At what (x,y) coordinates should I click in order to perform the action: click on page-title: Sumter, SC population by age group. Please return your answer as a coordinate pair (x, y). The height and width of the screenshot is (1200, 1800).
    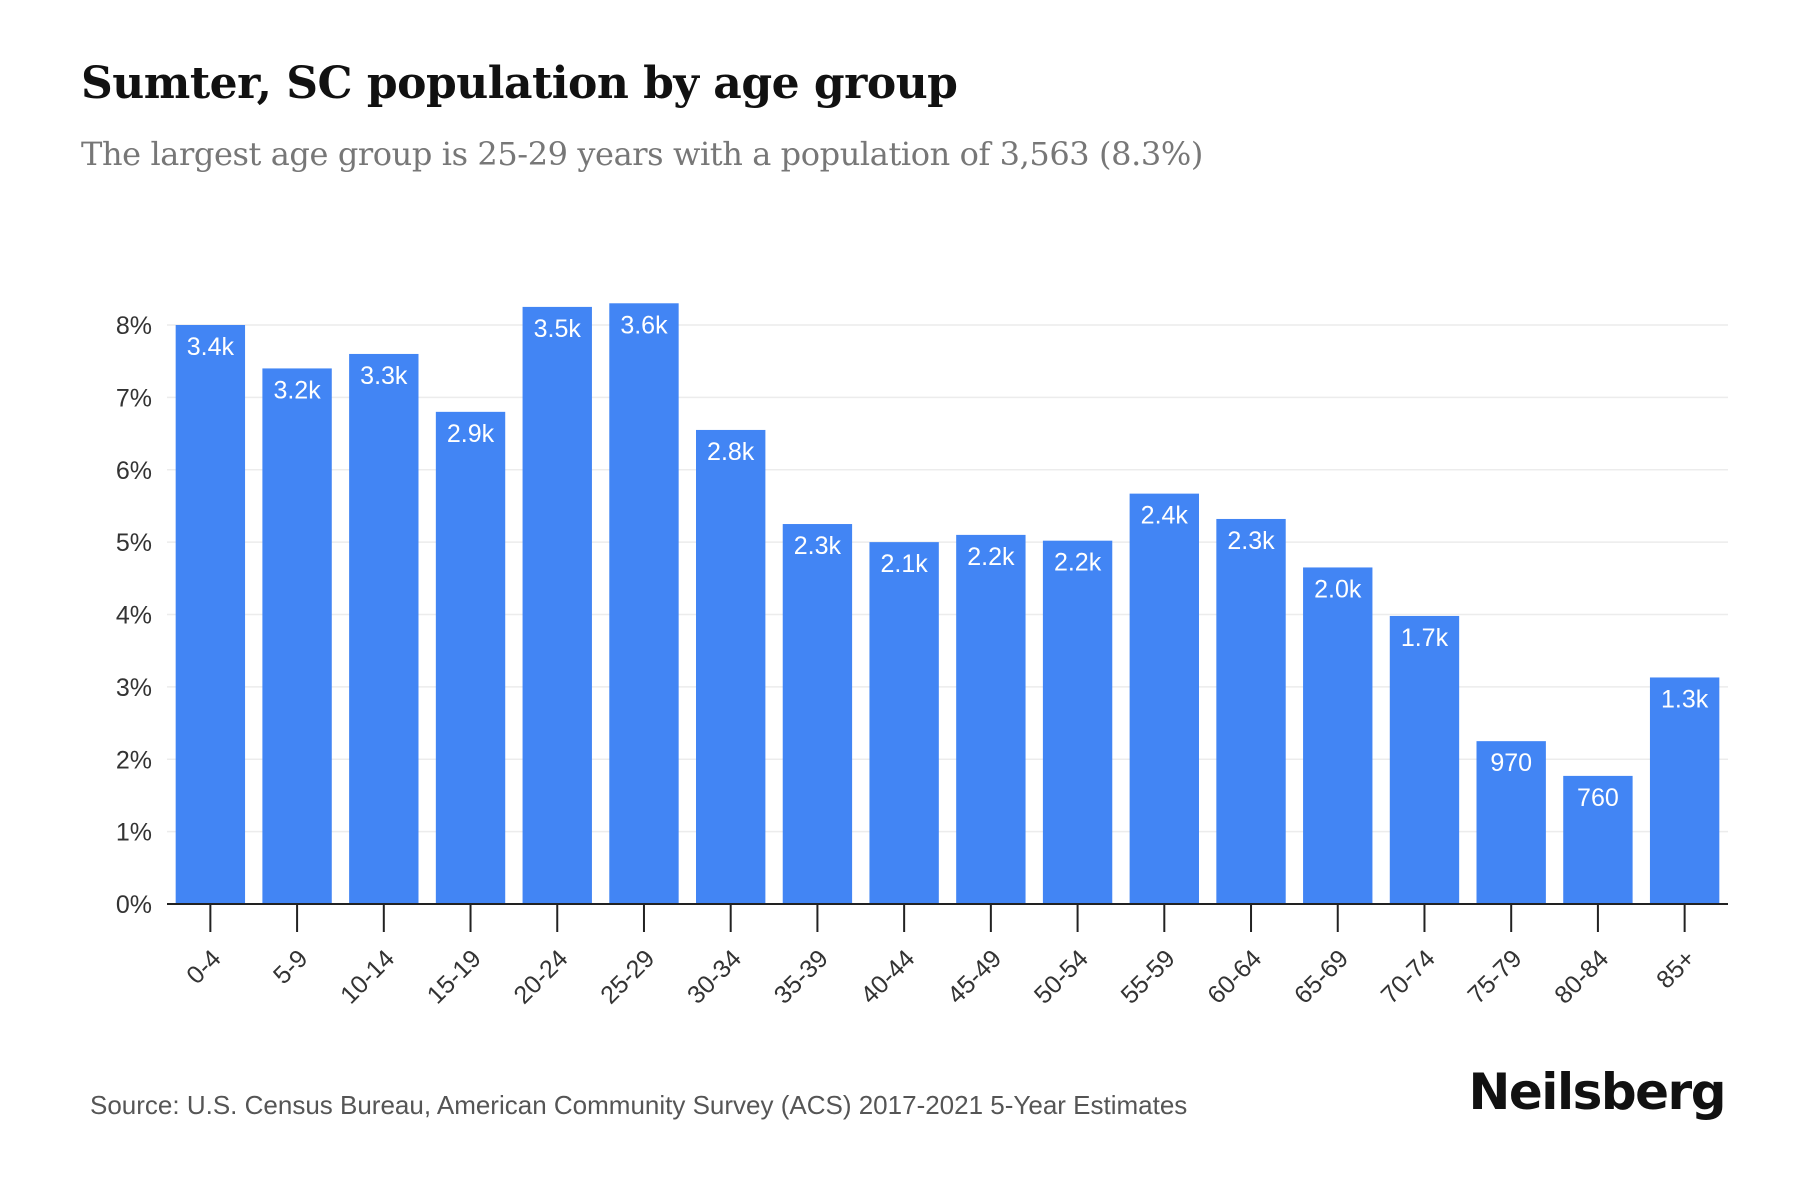
    Looking at the image, I should click on (519, 83).